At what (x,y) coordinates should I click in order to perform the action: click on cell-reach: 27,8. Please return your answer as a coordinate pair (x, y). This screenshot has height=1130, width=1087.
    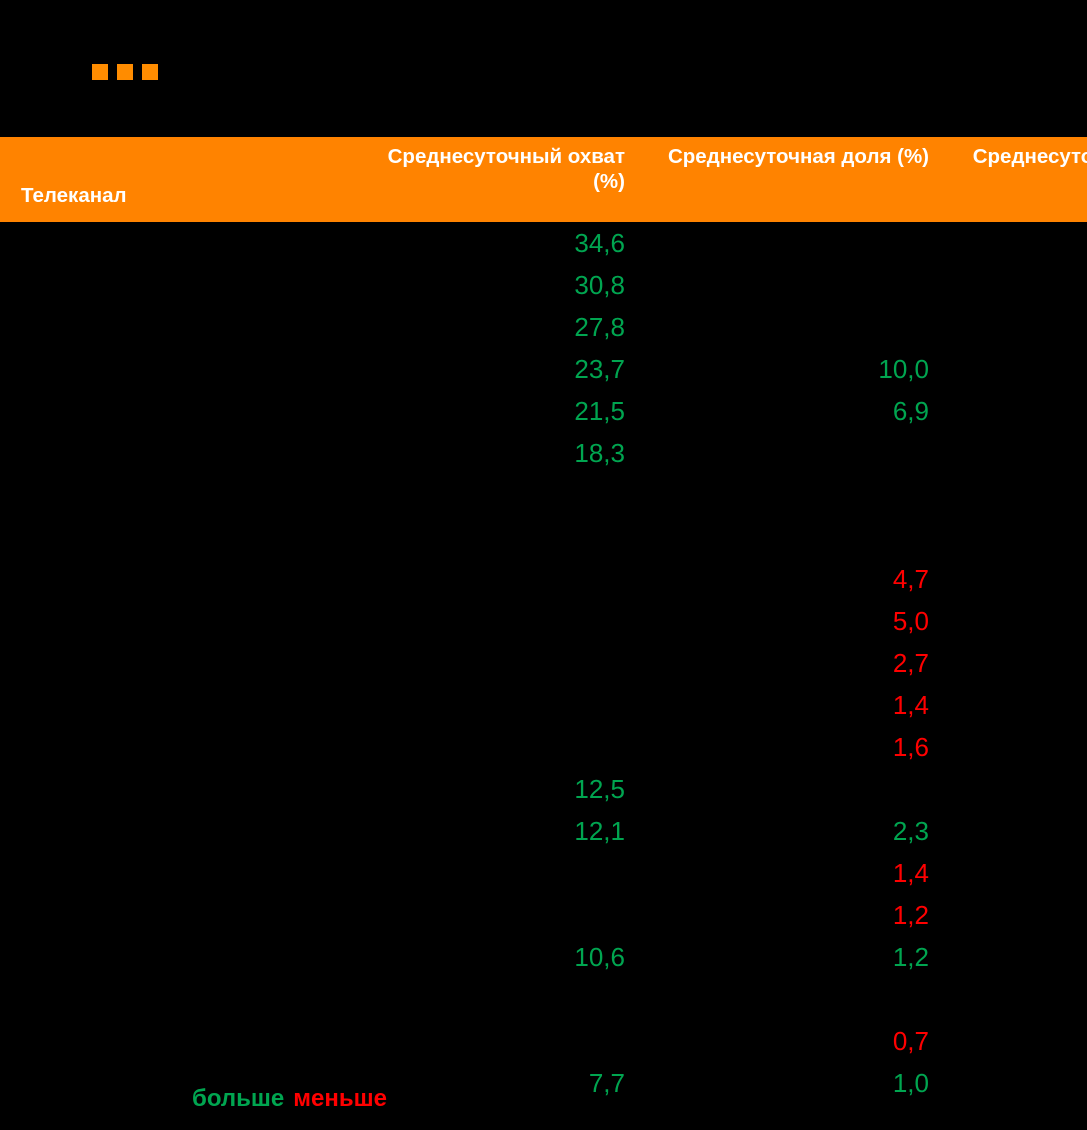
    Looking at the image, I should click on (599, 327).